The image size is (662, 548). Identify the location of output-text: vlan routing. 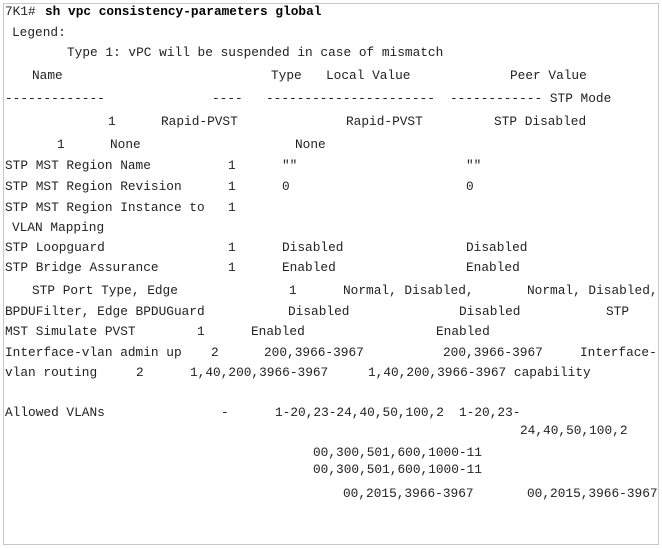
(51, 372).